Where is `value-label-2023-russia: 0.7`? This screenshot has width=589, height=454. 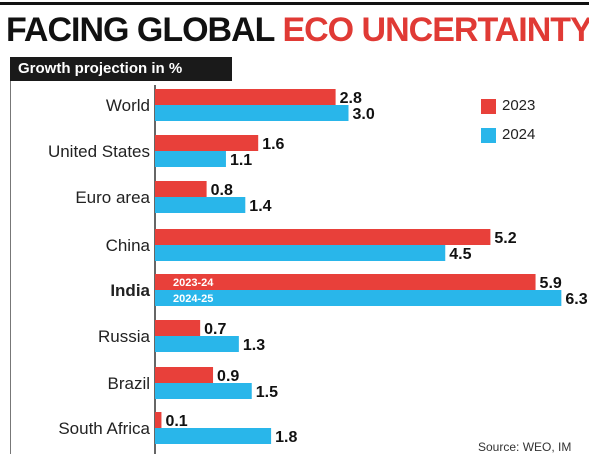
value-label-2023-russia: 0.7 is located at coordinates (215, 329).